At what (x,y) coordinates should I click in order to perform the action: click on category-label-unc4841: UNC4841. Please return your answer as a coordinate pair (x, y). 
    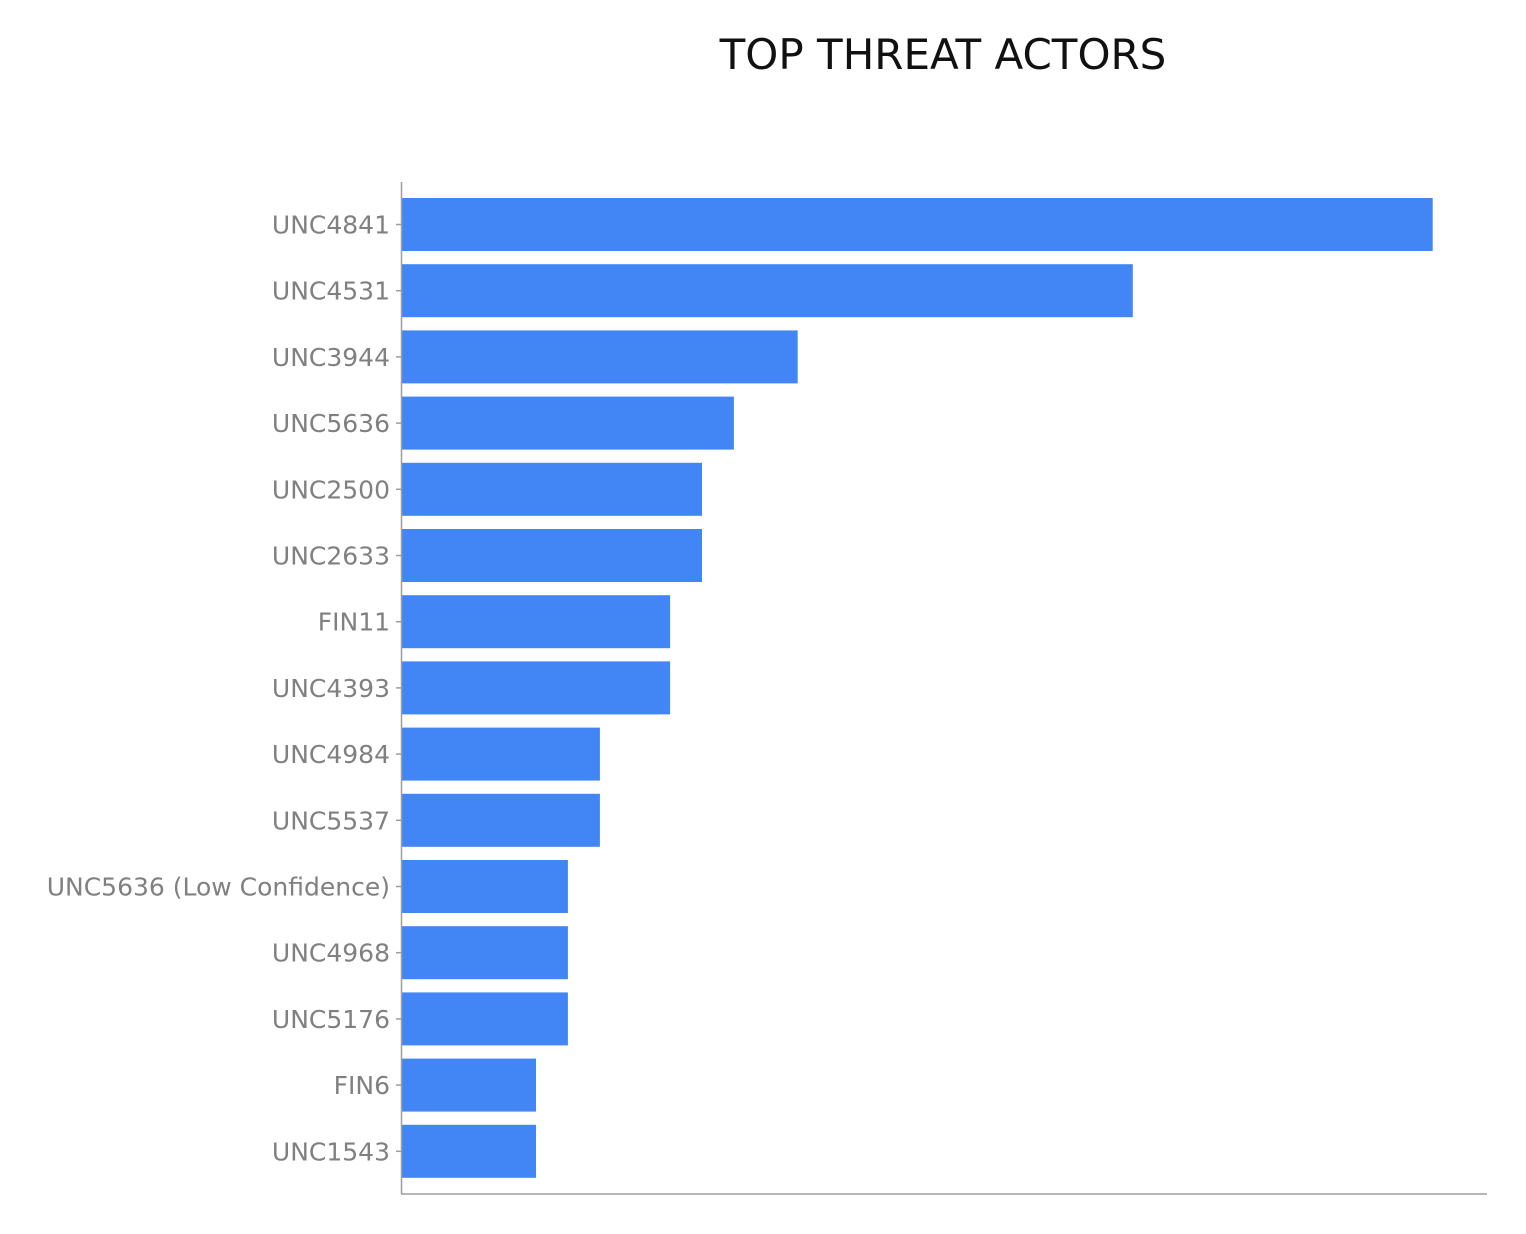
    Looking at the image, I should click on (331, 225).